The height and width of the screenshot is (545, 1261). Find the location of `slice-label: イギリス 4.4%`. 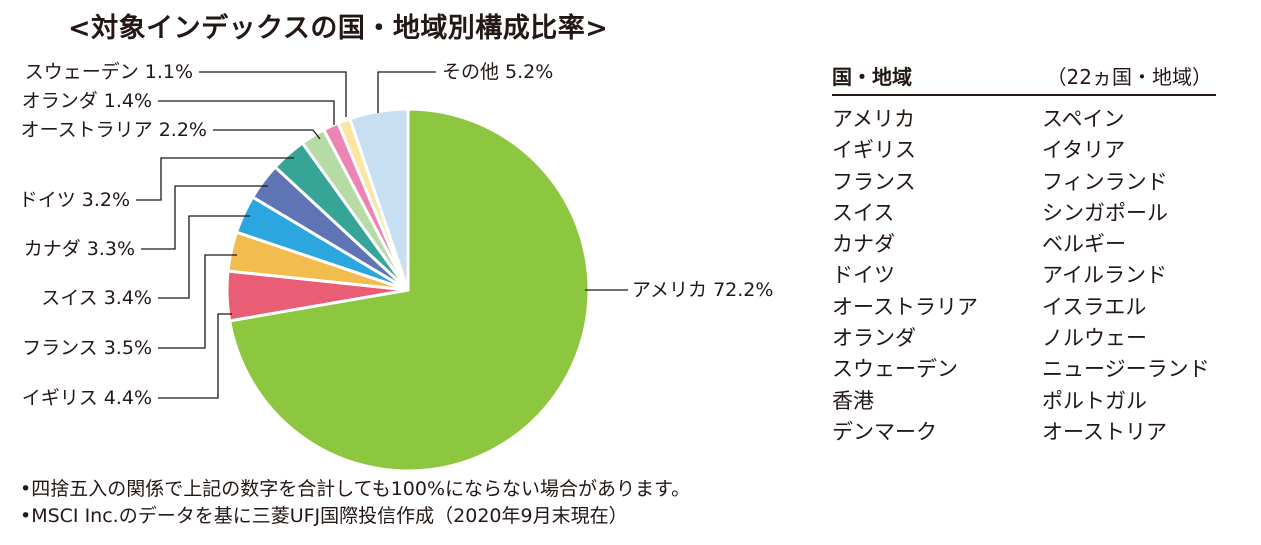

slice-label: イギリス 4.4% is located at coordinates (87, 398).